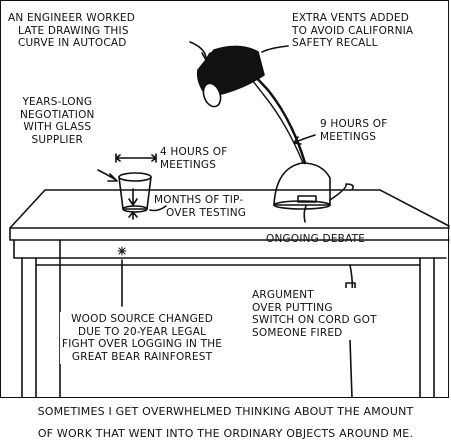 This screenshot has height=447, width=451. I want to click on annotation-negotiation-line: negotiation, so click(57, 114).